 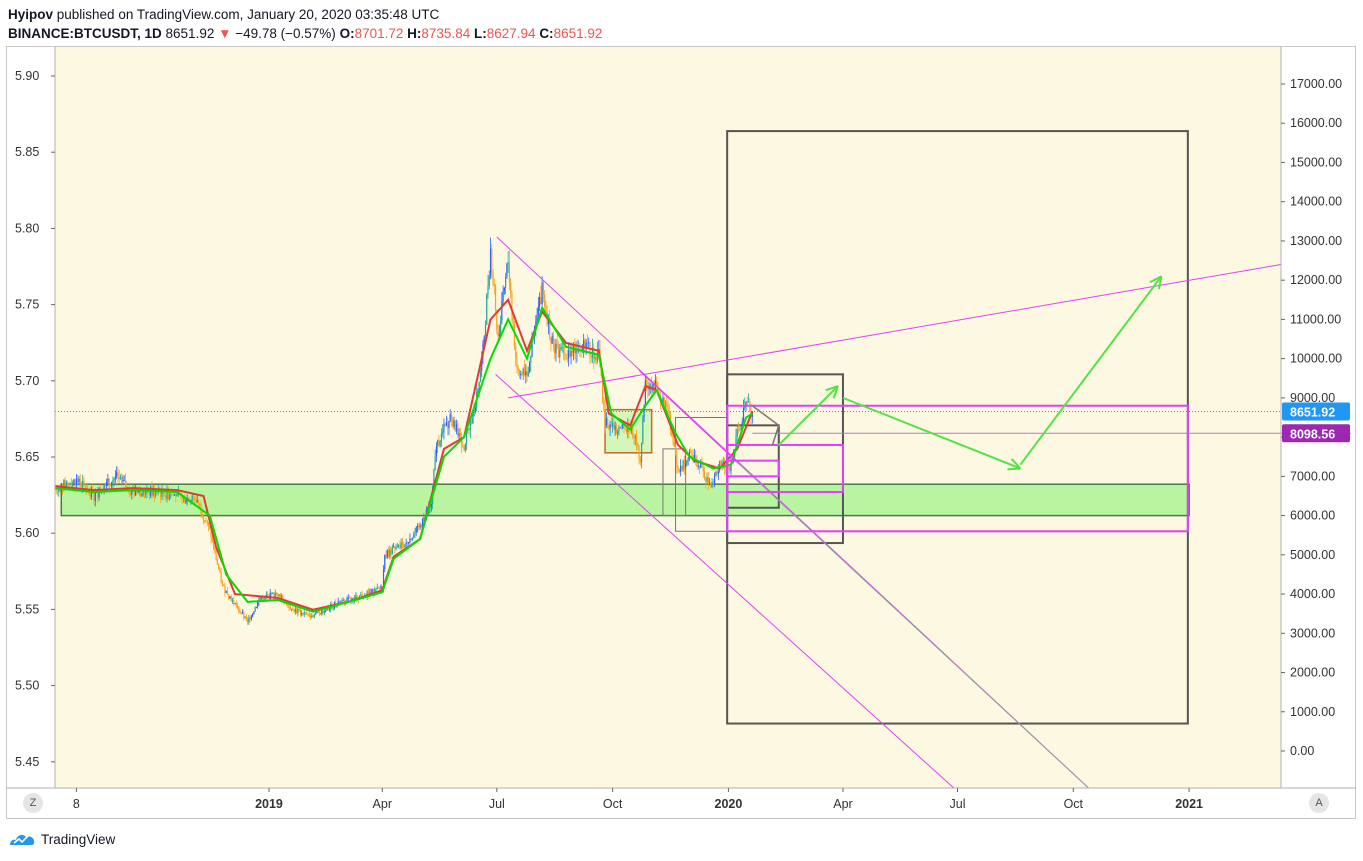 I want to click on time-tick-label: Oct, so click(x=613, y=804).